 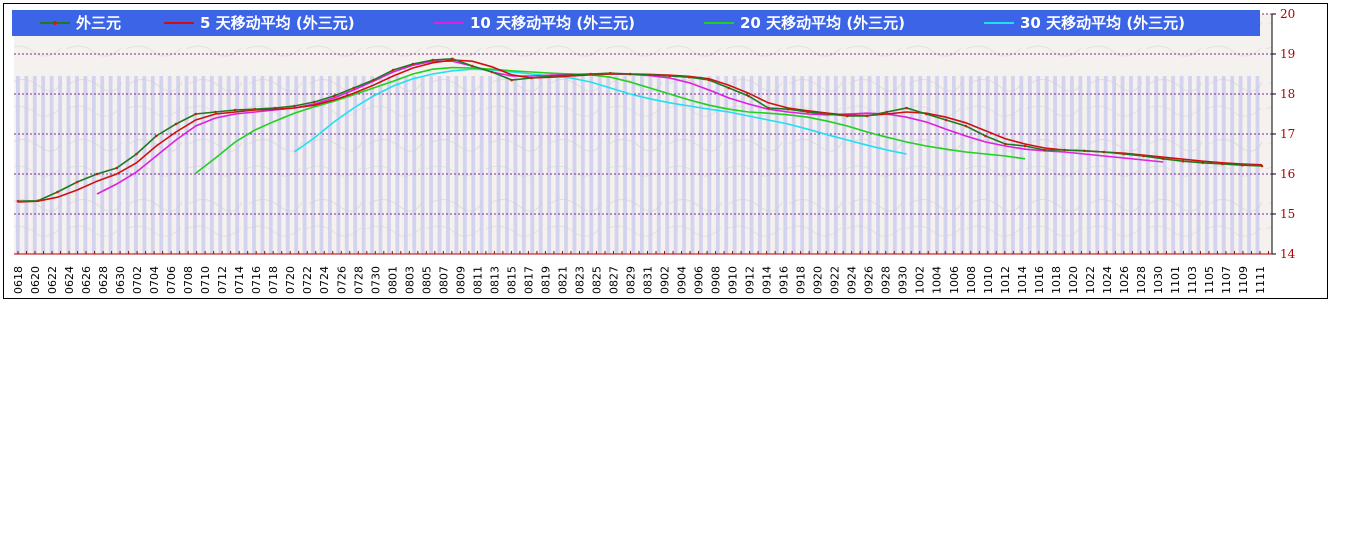 What do you see at coordinates (835, 280) in the screenshot?
I see `x-tick-label: 0922` at bounding box center [835, 280].